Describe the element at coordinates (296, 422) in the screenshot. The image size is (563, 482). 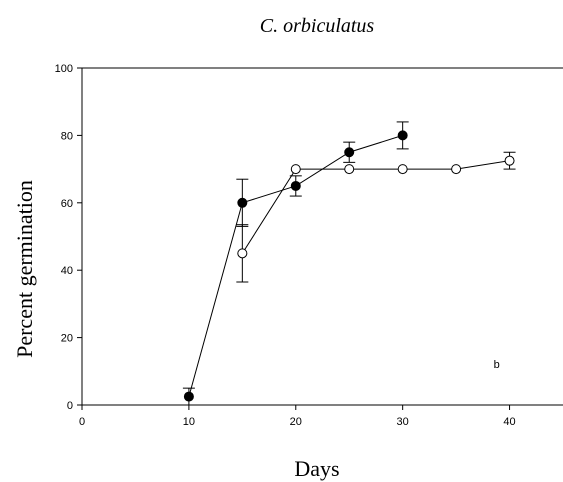
I see `x-tick-label: 20` at that location.